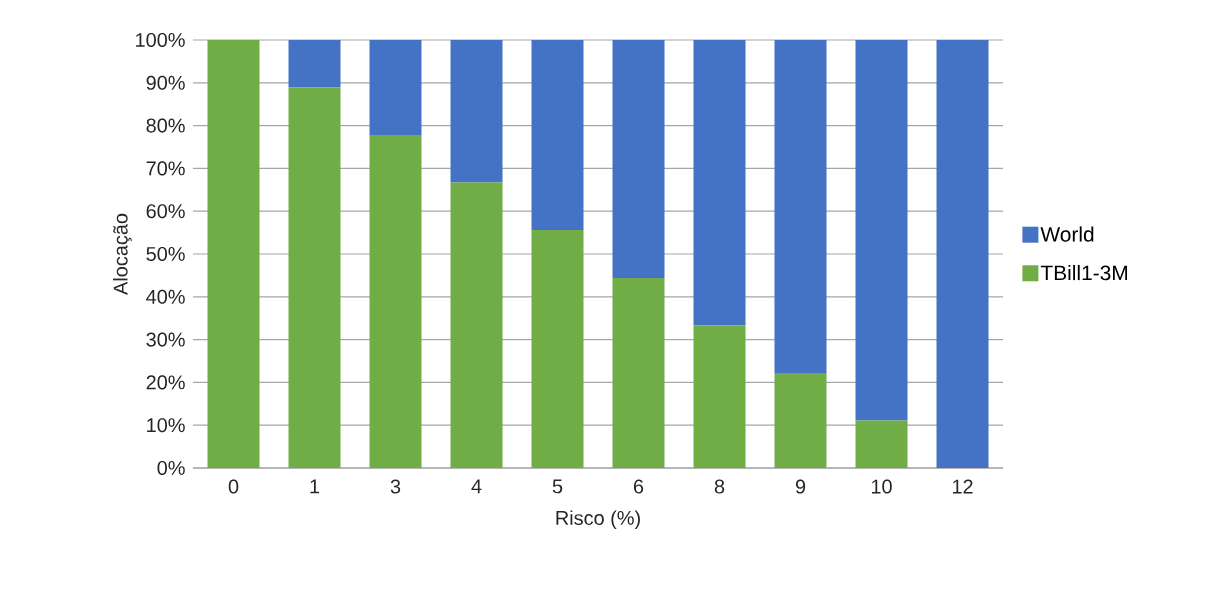  What do you see at coordinates (165, 382) in the screenshot?
I see `y-tick-label: 20%` at bounding box center [165, 382].